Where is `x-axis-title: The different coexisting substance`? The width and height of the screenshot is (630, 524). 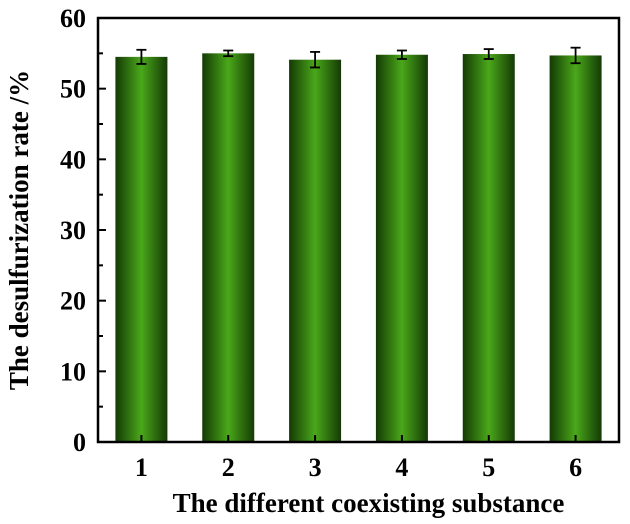
x-axis-title: The different coexisting substance is located at coordinates (369, 503).